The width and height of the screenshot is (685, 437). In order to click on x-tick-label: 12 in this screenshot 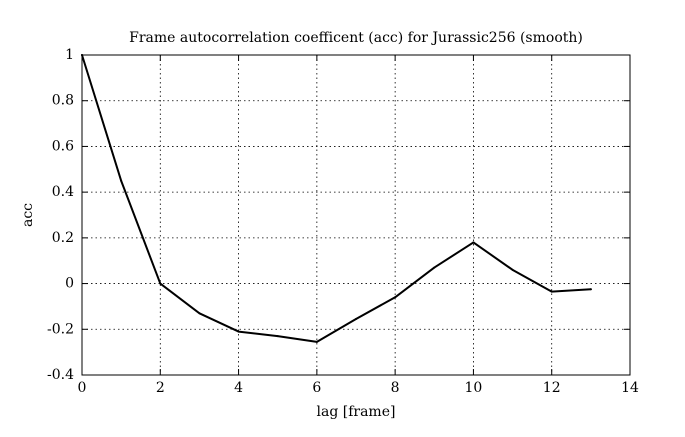, I will do `click(552, 388)`.